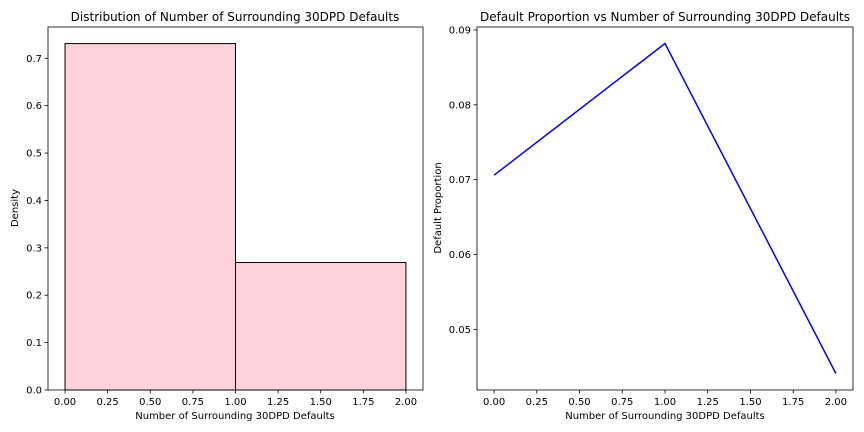 The width and height of the screenshot is (864, 432). I want to click on y-tick-label: 0.06, so click(460, 255).